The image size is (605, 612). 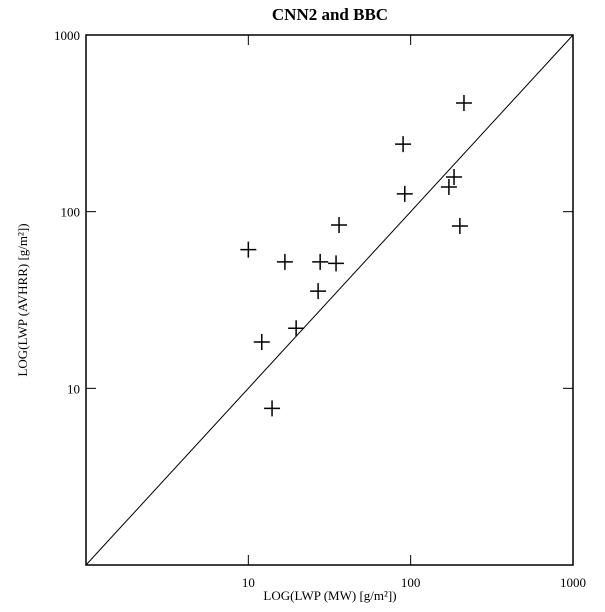 I want to click on y-axis-label: LOG(LWP (AVHRR) [g/m²]), so click(x=22, y=299).